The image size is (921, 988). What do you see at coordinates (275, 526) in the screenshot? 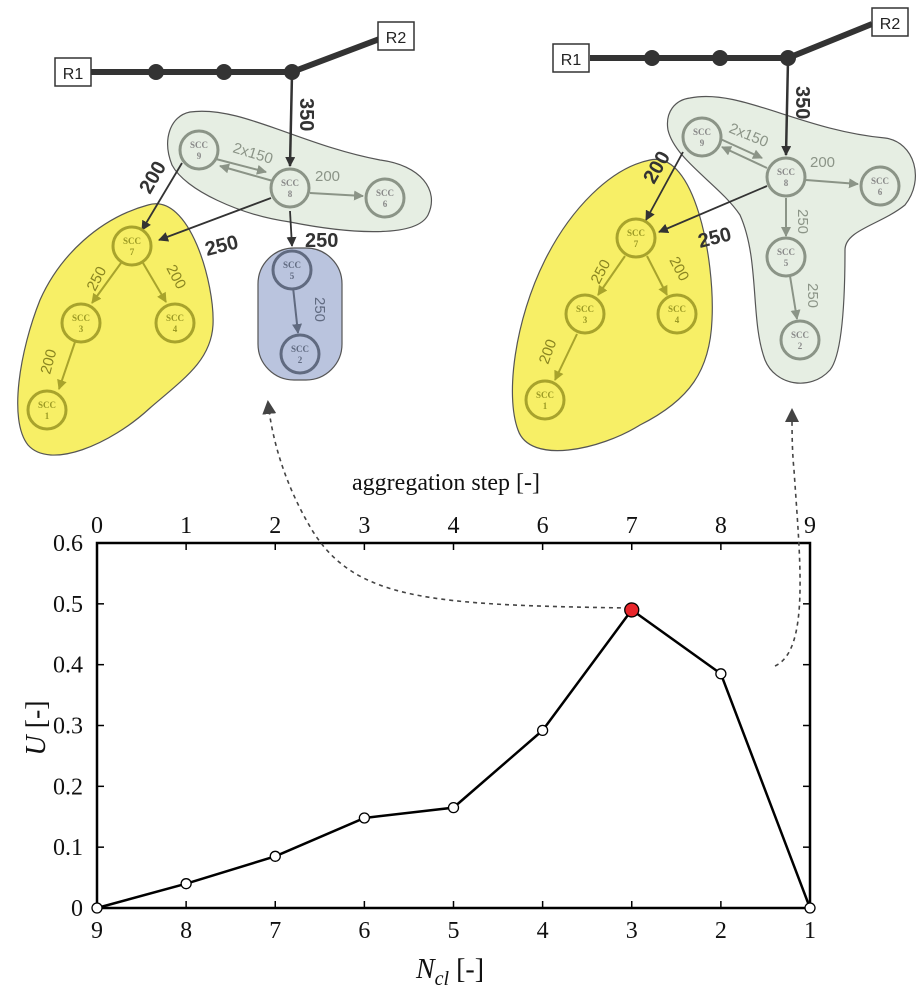
I see `top-tick-label: 2` at bounding box center [275, 526].